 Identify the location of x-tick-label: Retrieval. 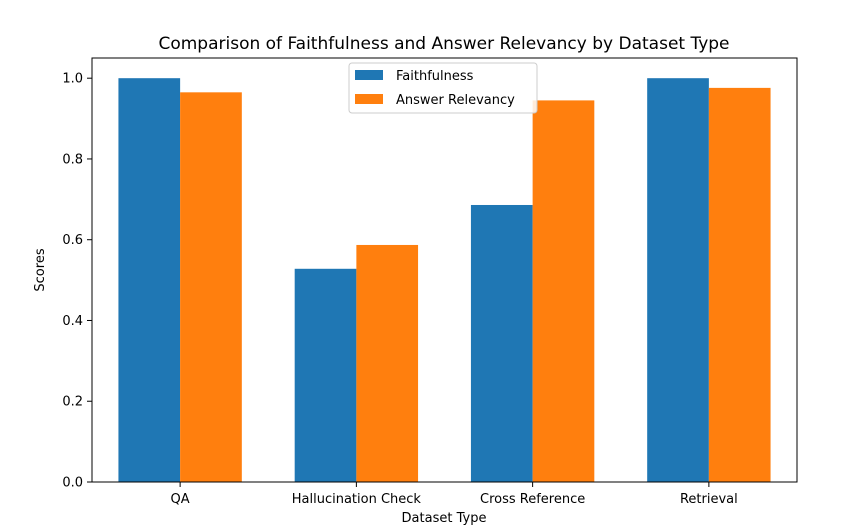
(709, 499).